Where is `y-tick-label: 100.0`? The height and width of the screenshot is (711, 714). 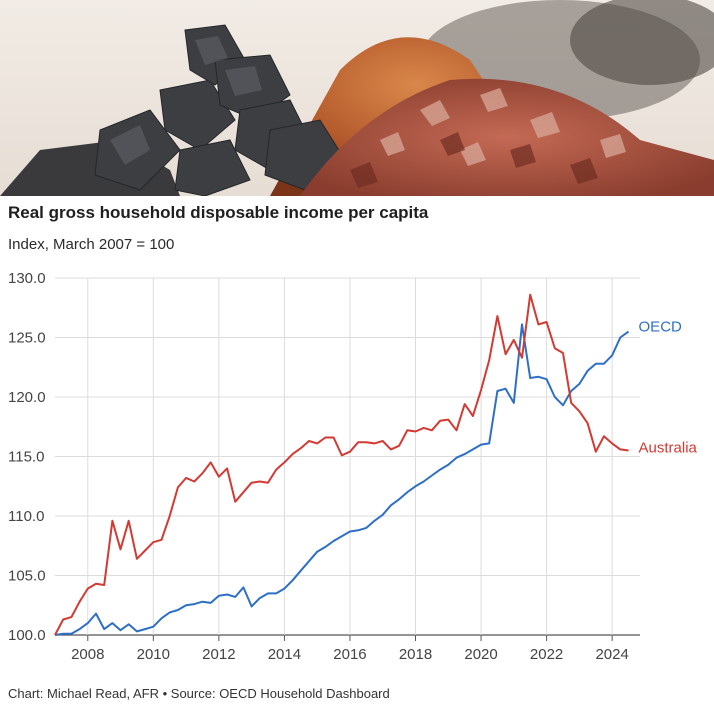 y-tick-label: 100.0 is located at coordinates (27, 635).